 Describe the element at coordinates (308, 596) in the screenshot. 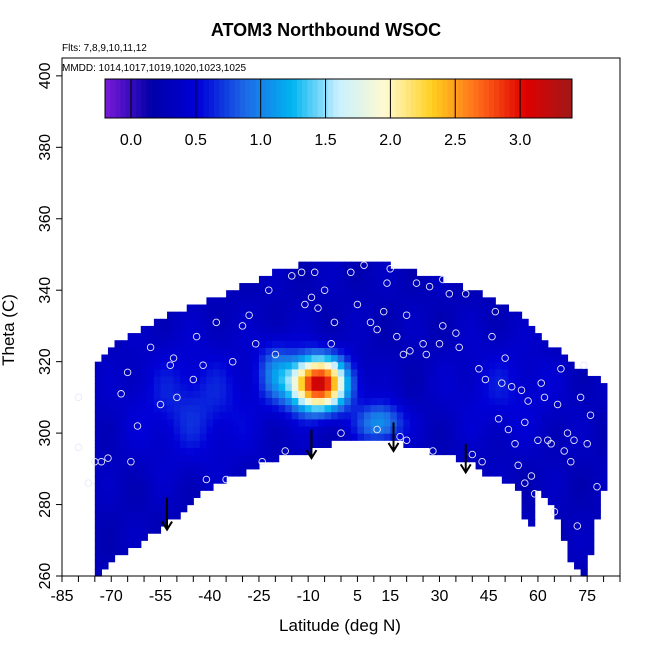

I see `x-tick-label: -10` at that location.